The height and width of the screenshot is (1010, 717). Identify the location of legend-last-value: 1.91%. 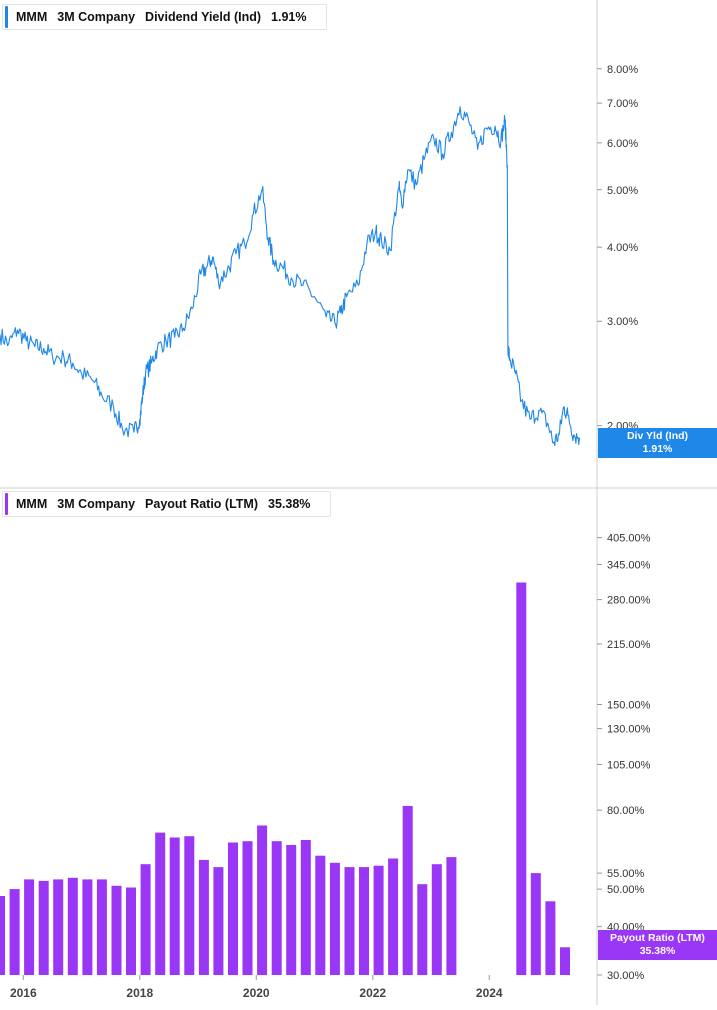
(289, 17).